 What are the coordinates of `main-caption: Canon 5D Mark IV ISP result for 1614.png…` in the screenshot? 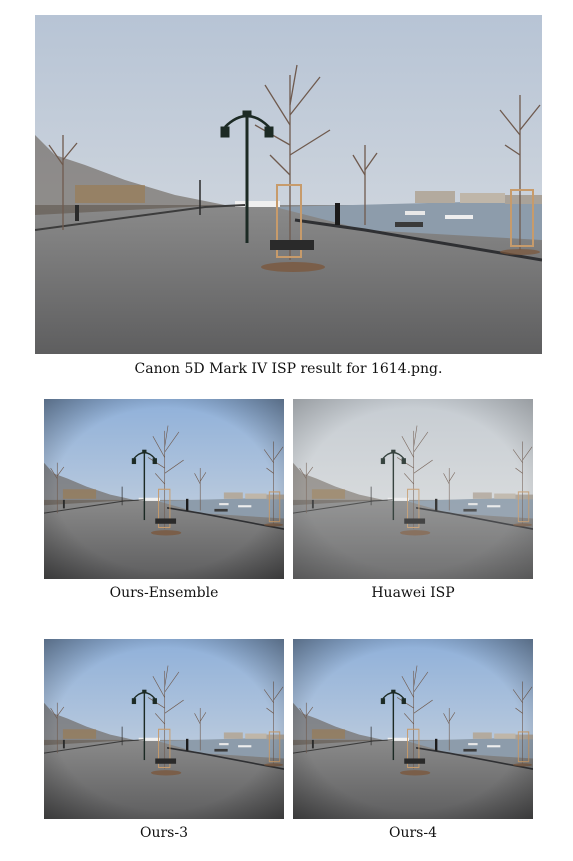 It's located at (288, 369).